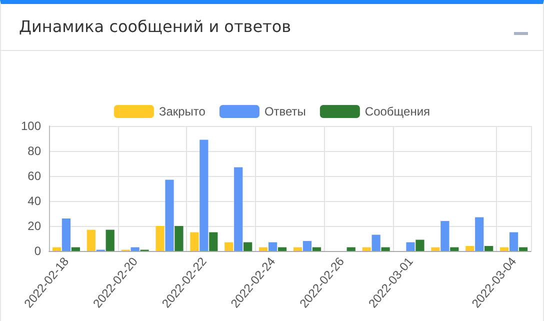 The image size is (544, 321). What do you see at coordinates (35, 201) in the screenshot?
I see `y-tick-label: 40` at bounding box center [35, 201].